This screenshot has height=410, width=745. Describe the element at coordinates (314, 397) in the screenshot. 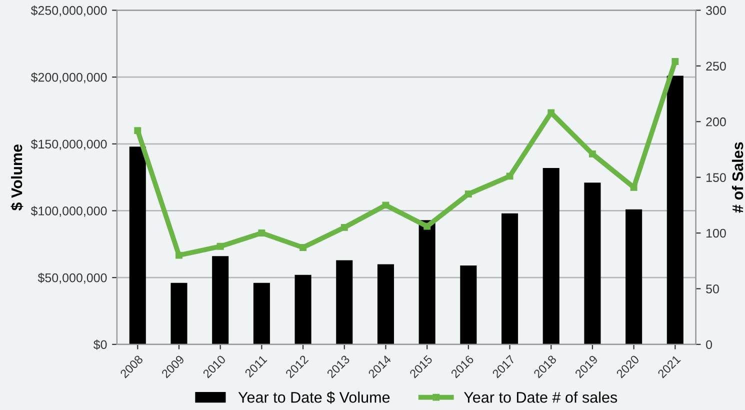

I see `legend-label: Year to Date $ Volume` at that location.